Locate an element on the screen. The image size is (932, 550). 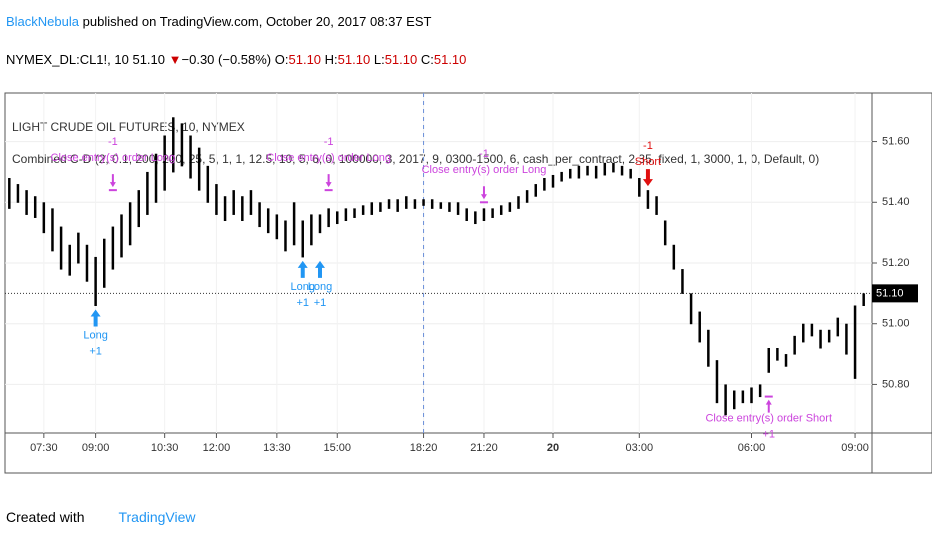
signal-text: Short is located at coordinates (648, 162).